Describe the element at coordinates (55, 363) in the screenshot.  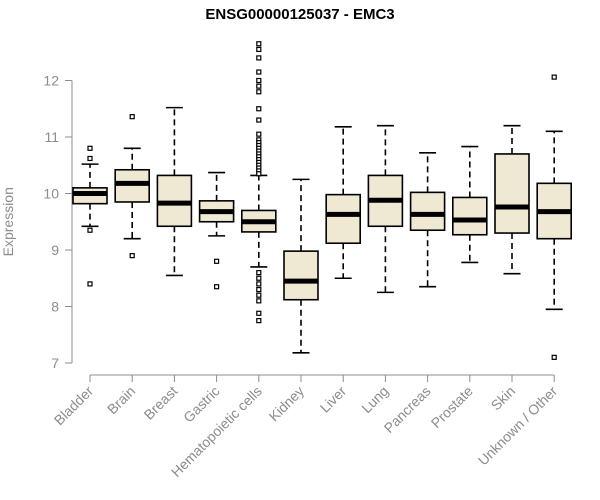
I see `y-tick-label: 7` at that location.